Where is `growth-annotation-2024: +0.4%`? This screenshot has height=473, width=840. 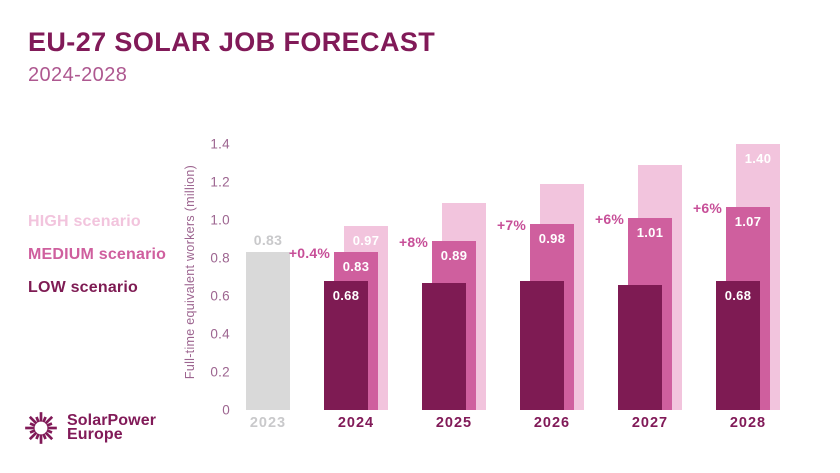 growth-annotation-2024: +0.4% is located at coordinates (309, 253).